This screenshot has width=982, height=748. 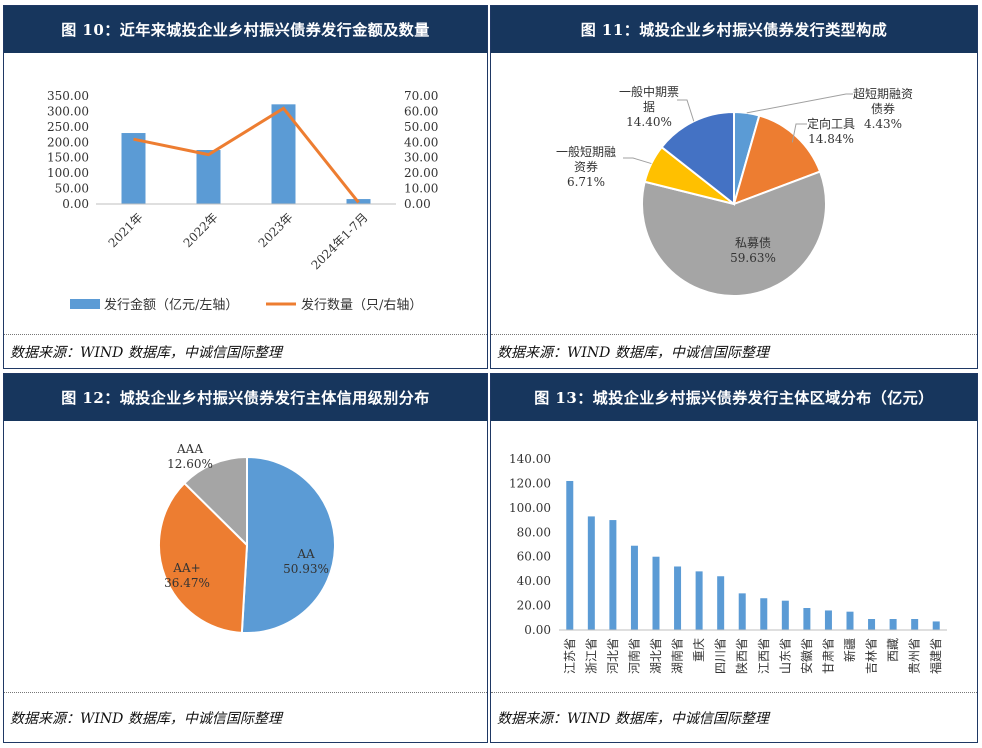 I want to click on slice-label-aa: 50.93%, so click(x=306, y=569).